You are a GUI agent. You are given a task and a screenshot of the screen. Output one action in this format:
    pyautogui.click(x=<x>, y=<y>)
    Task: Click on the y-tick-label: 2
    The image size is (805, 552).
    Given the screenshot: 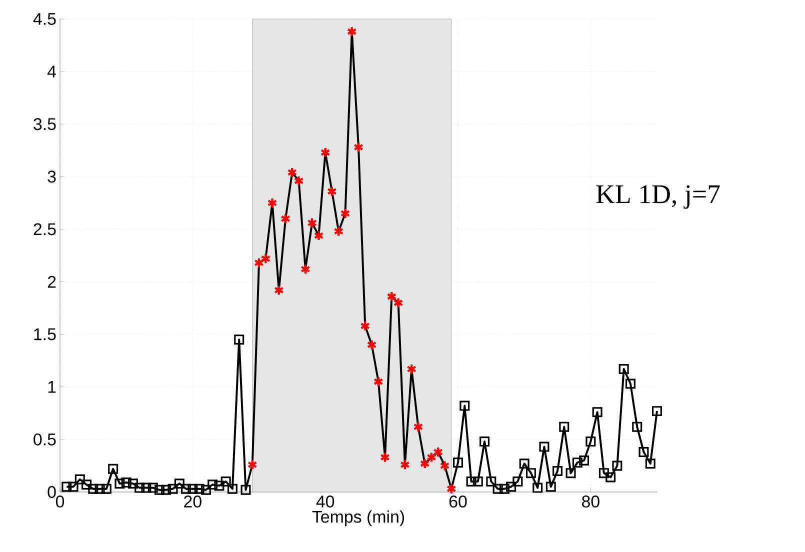 What is the action you would take?
    pyautogui.click(x=52, y=282)
    